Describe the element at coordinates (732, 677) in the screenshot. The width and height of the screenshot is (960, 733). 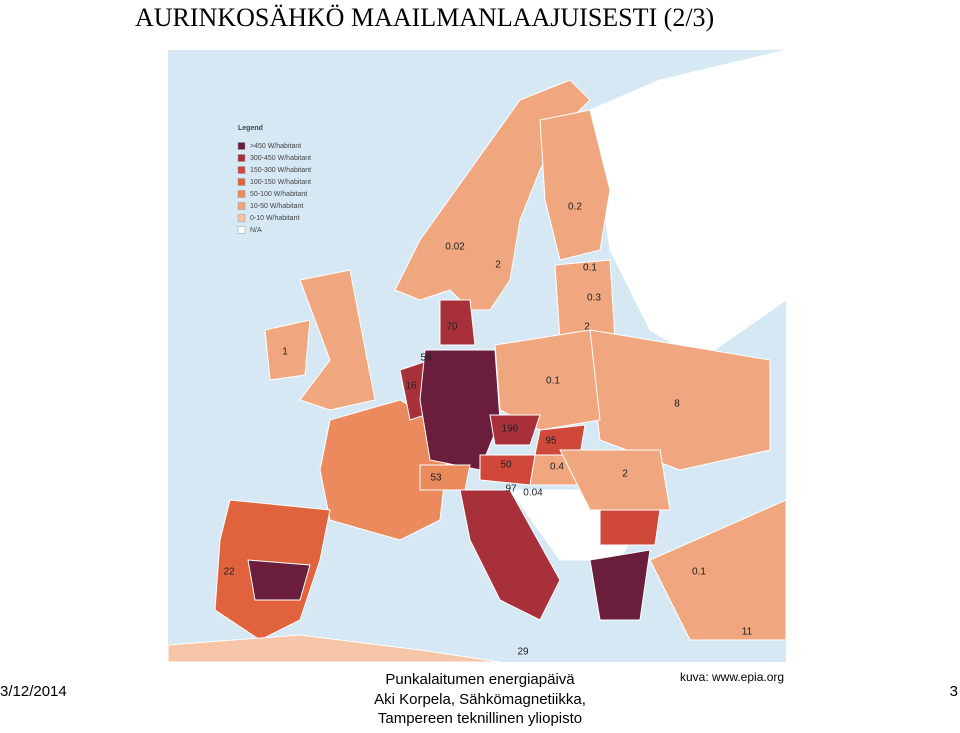
I see `source: kuva: www.epia.org` at that location.